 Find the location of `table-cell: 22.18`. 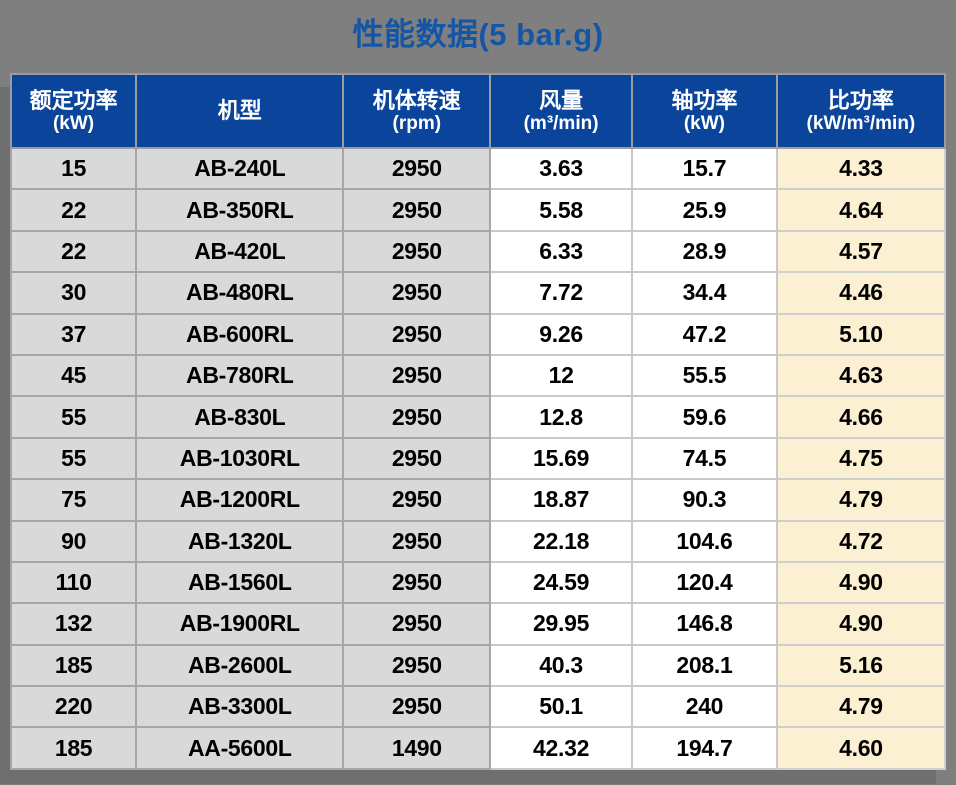

table-cell: 22.18 is located at coordinates (561, 541).